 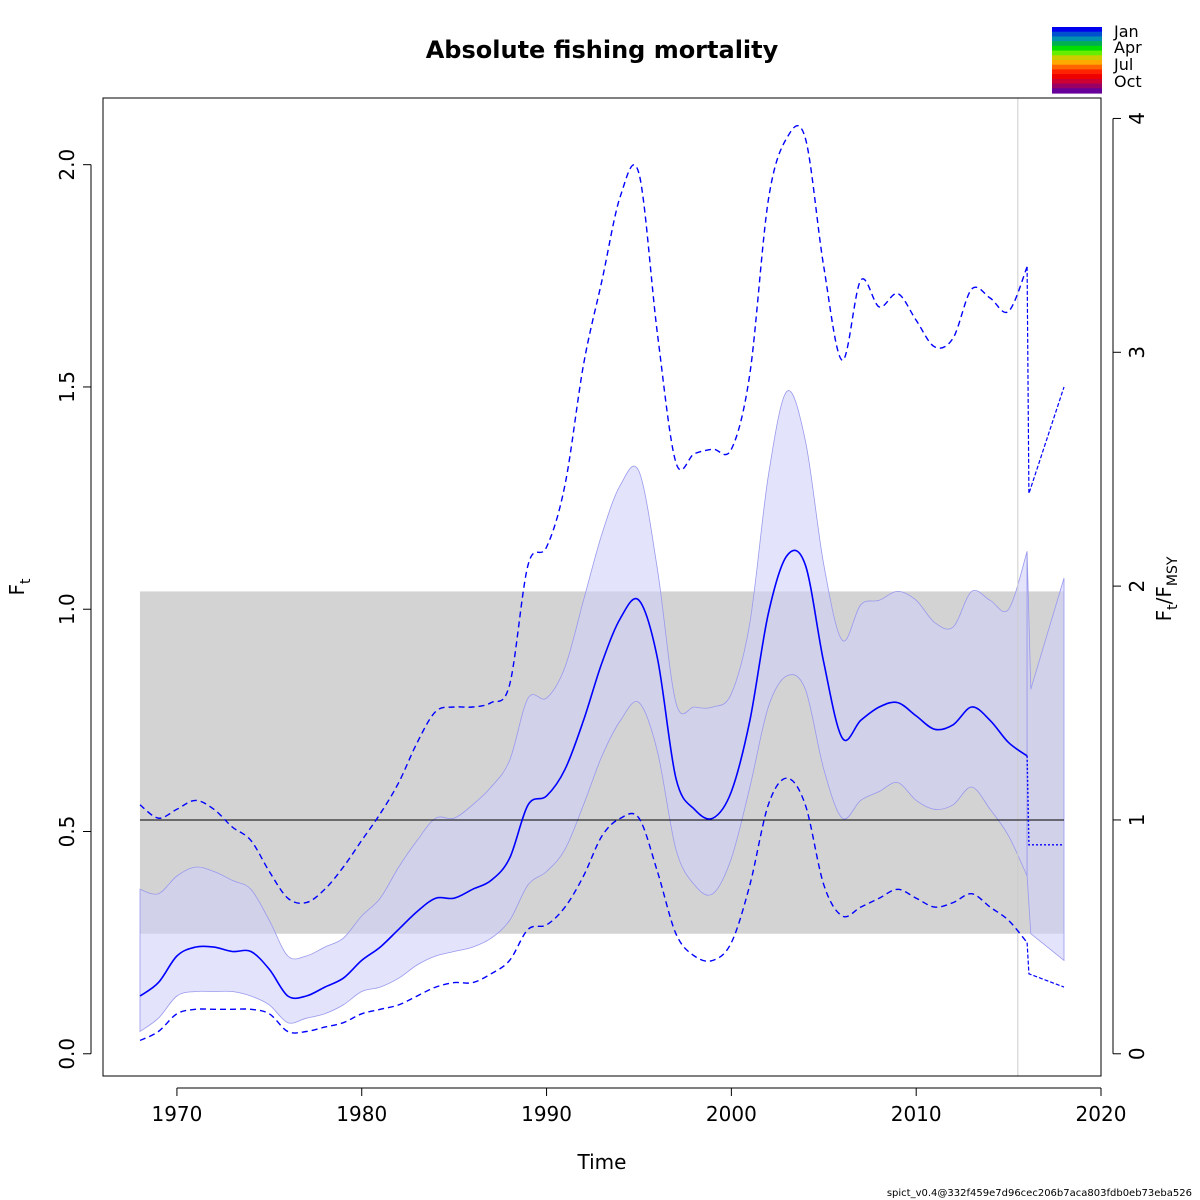 I want to click on x-tick-label: 1970, so click(x=176, y=1114).